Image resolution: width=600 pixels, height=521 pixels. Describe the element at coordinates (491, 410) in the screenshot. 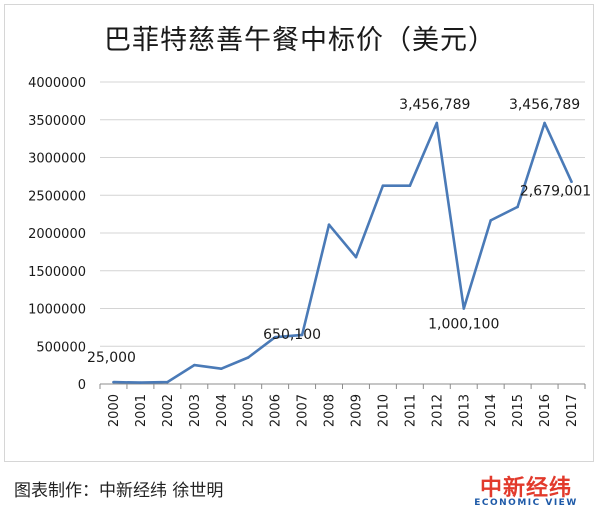

I see `x-tick-label: 2014` at that location.